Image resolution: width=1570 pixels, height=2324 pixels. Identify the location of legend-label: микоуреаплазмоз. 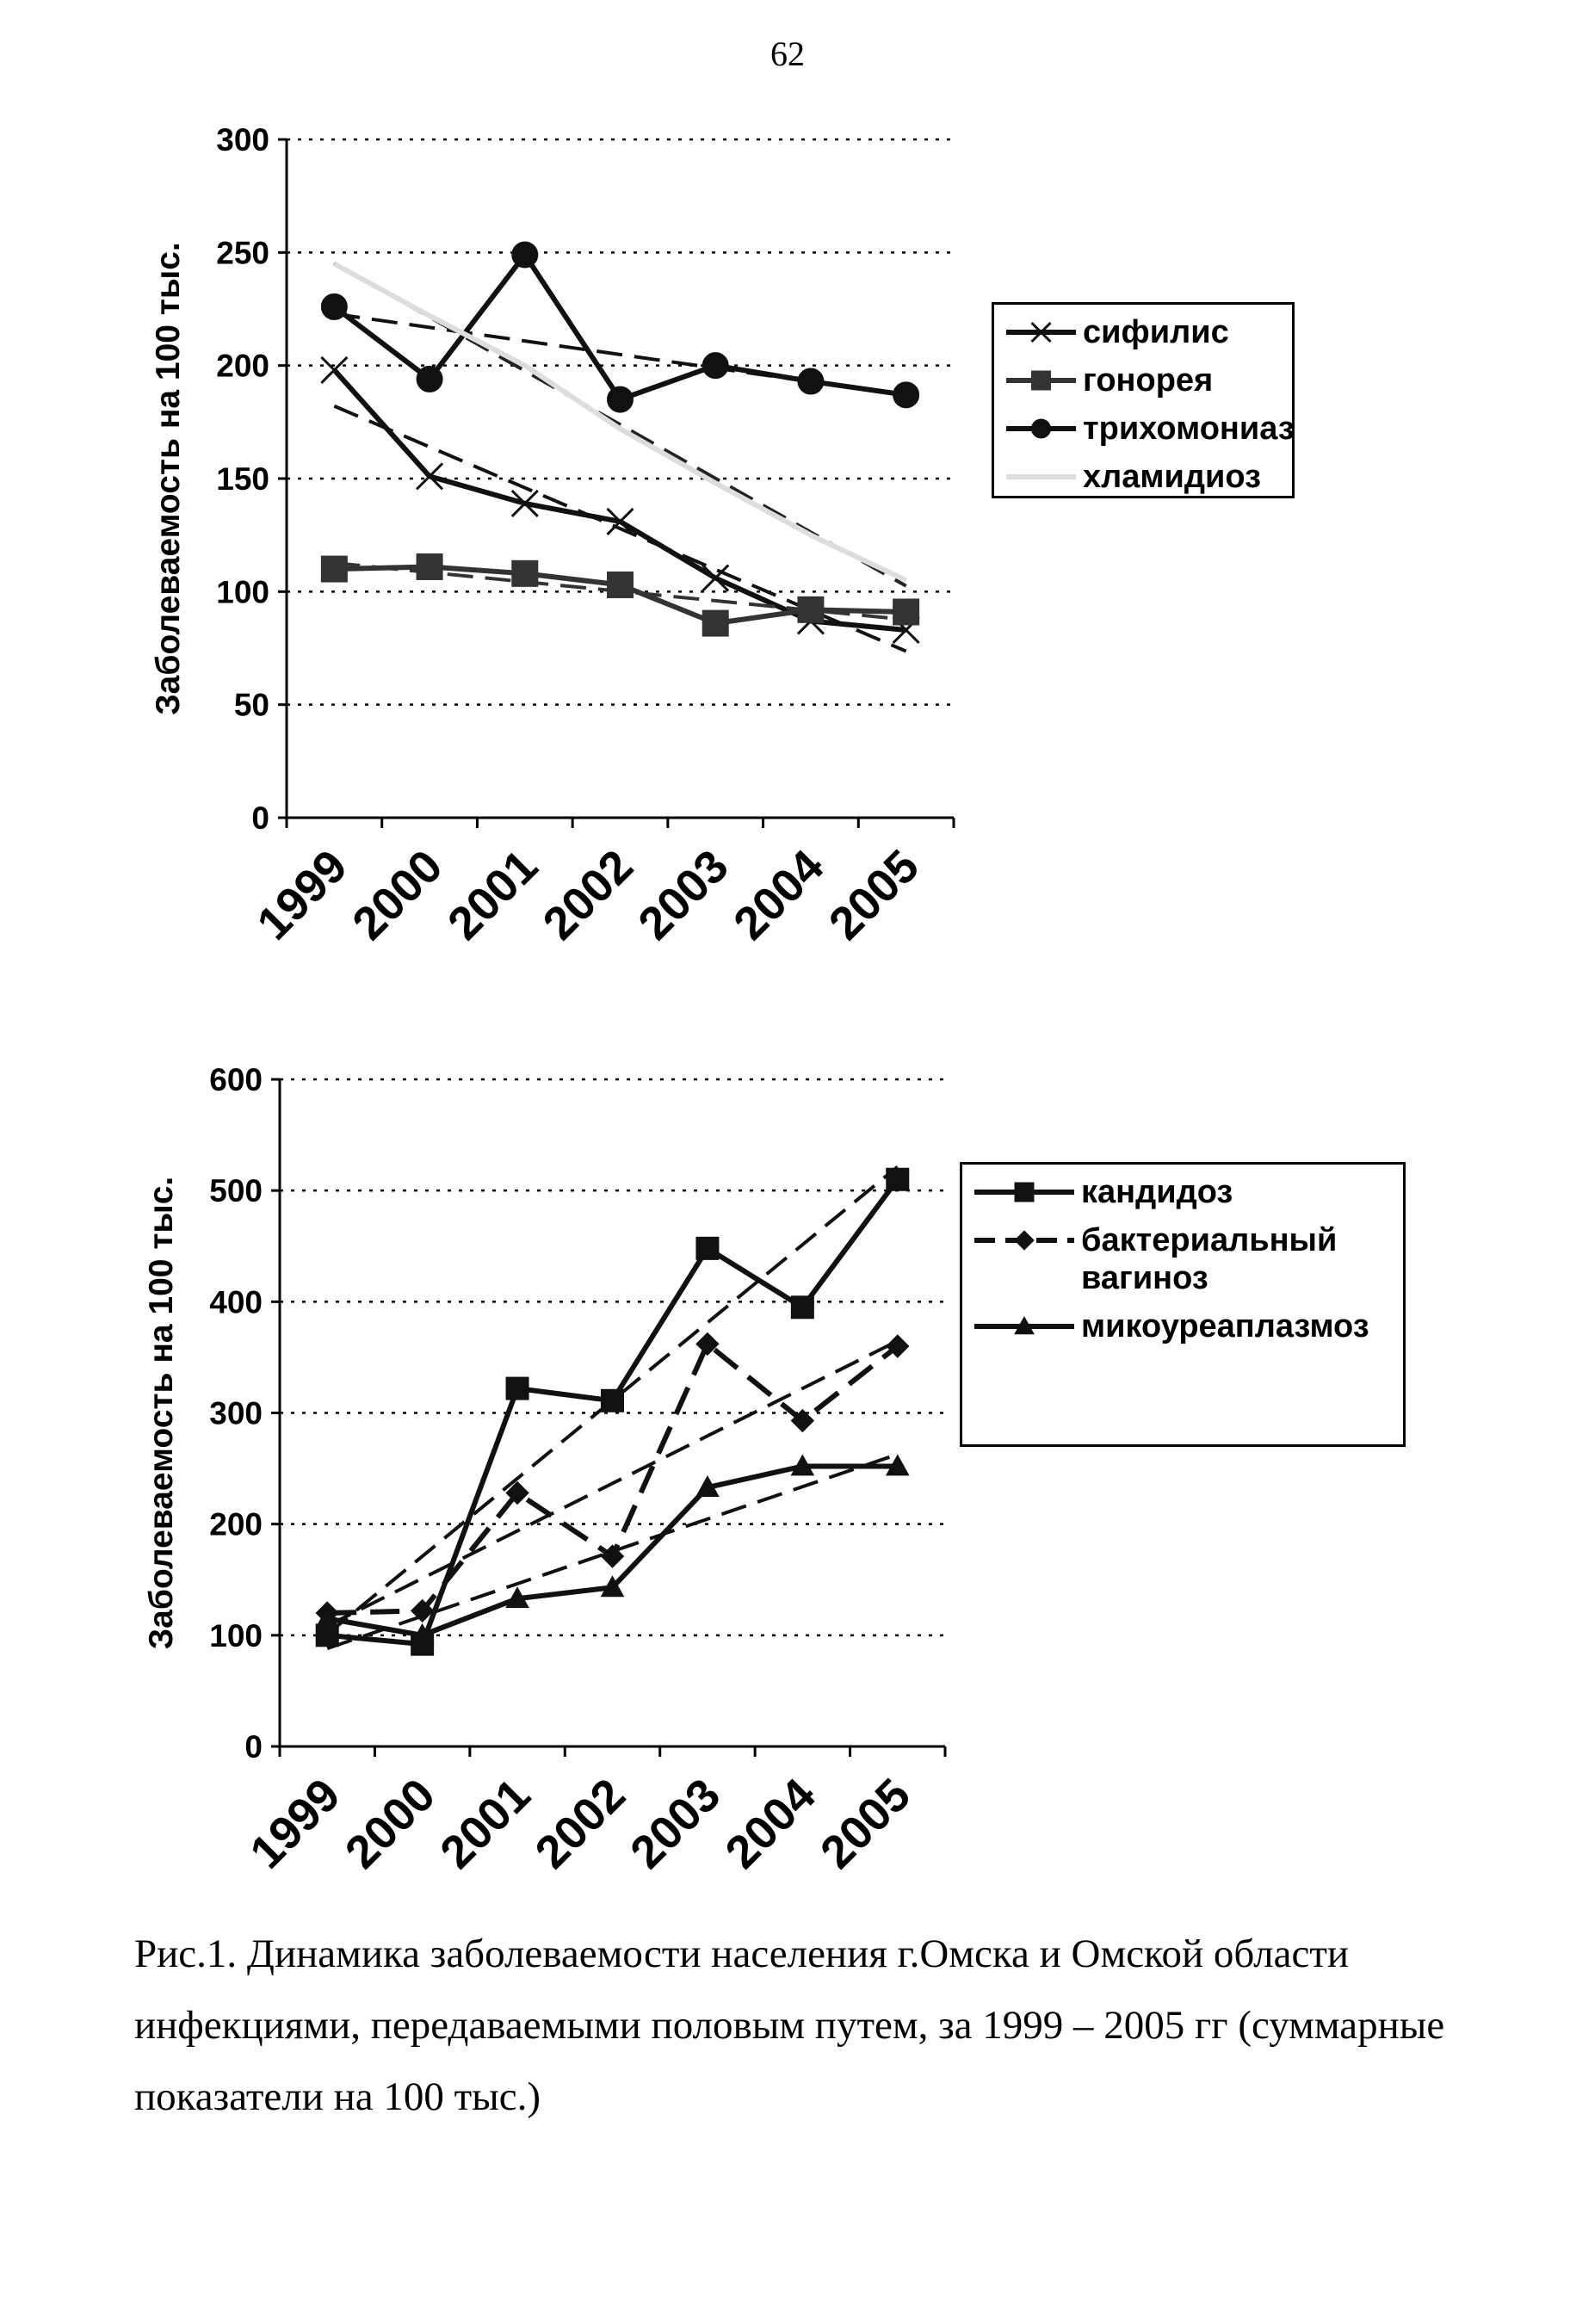
(1225, 1326).